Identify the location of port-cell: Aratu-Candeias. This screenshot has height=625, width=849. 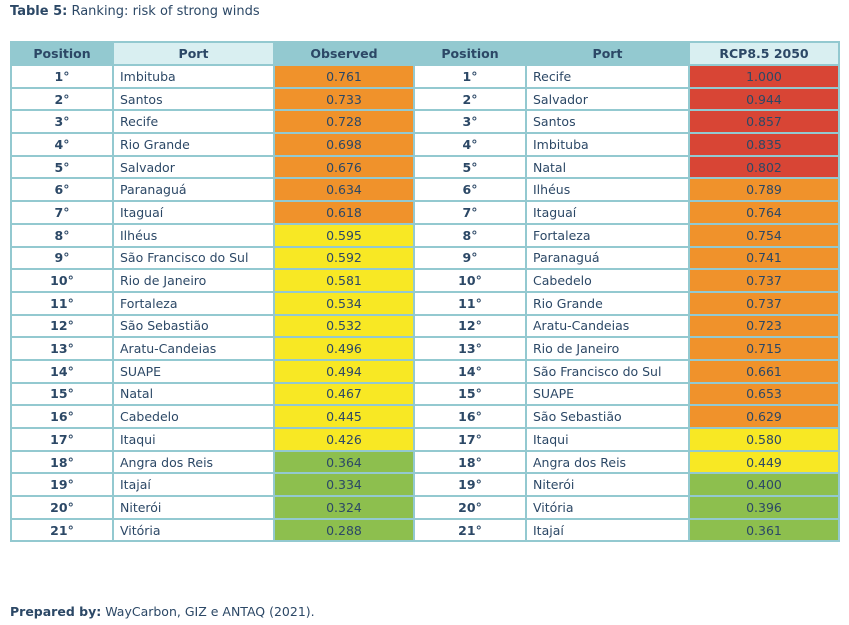
(607, 326).